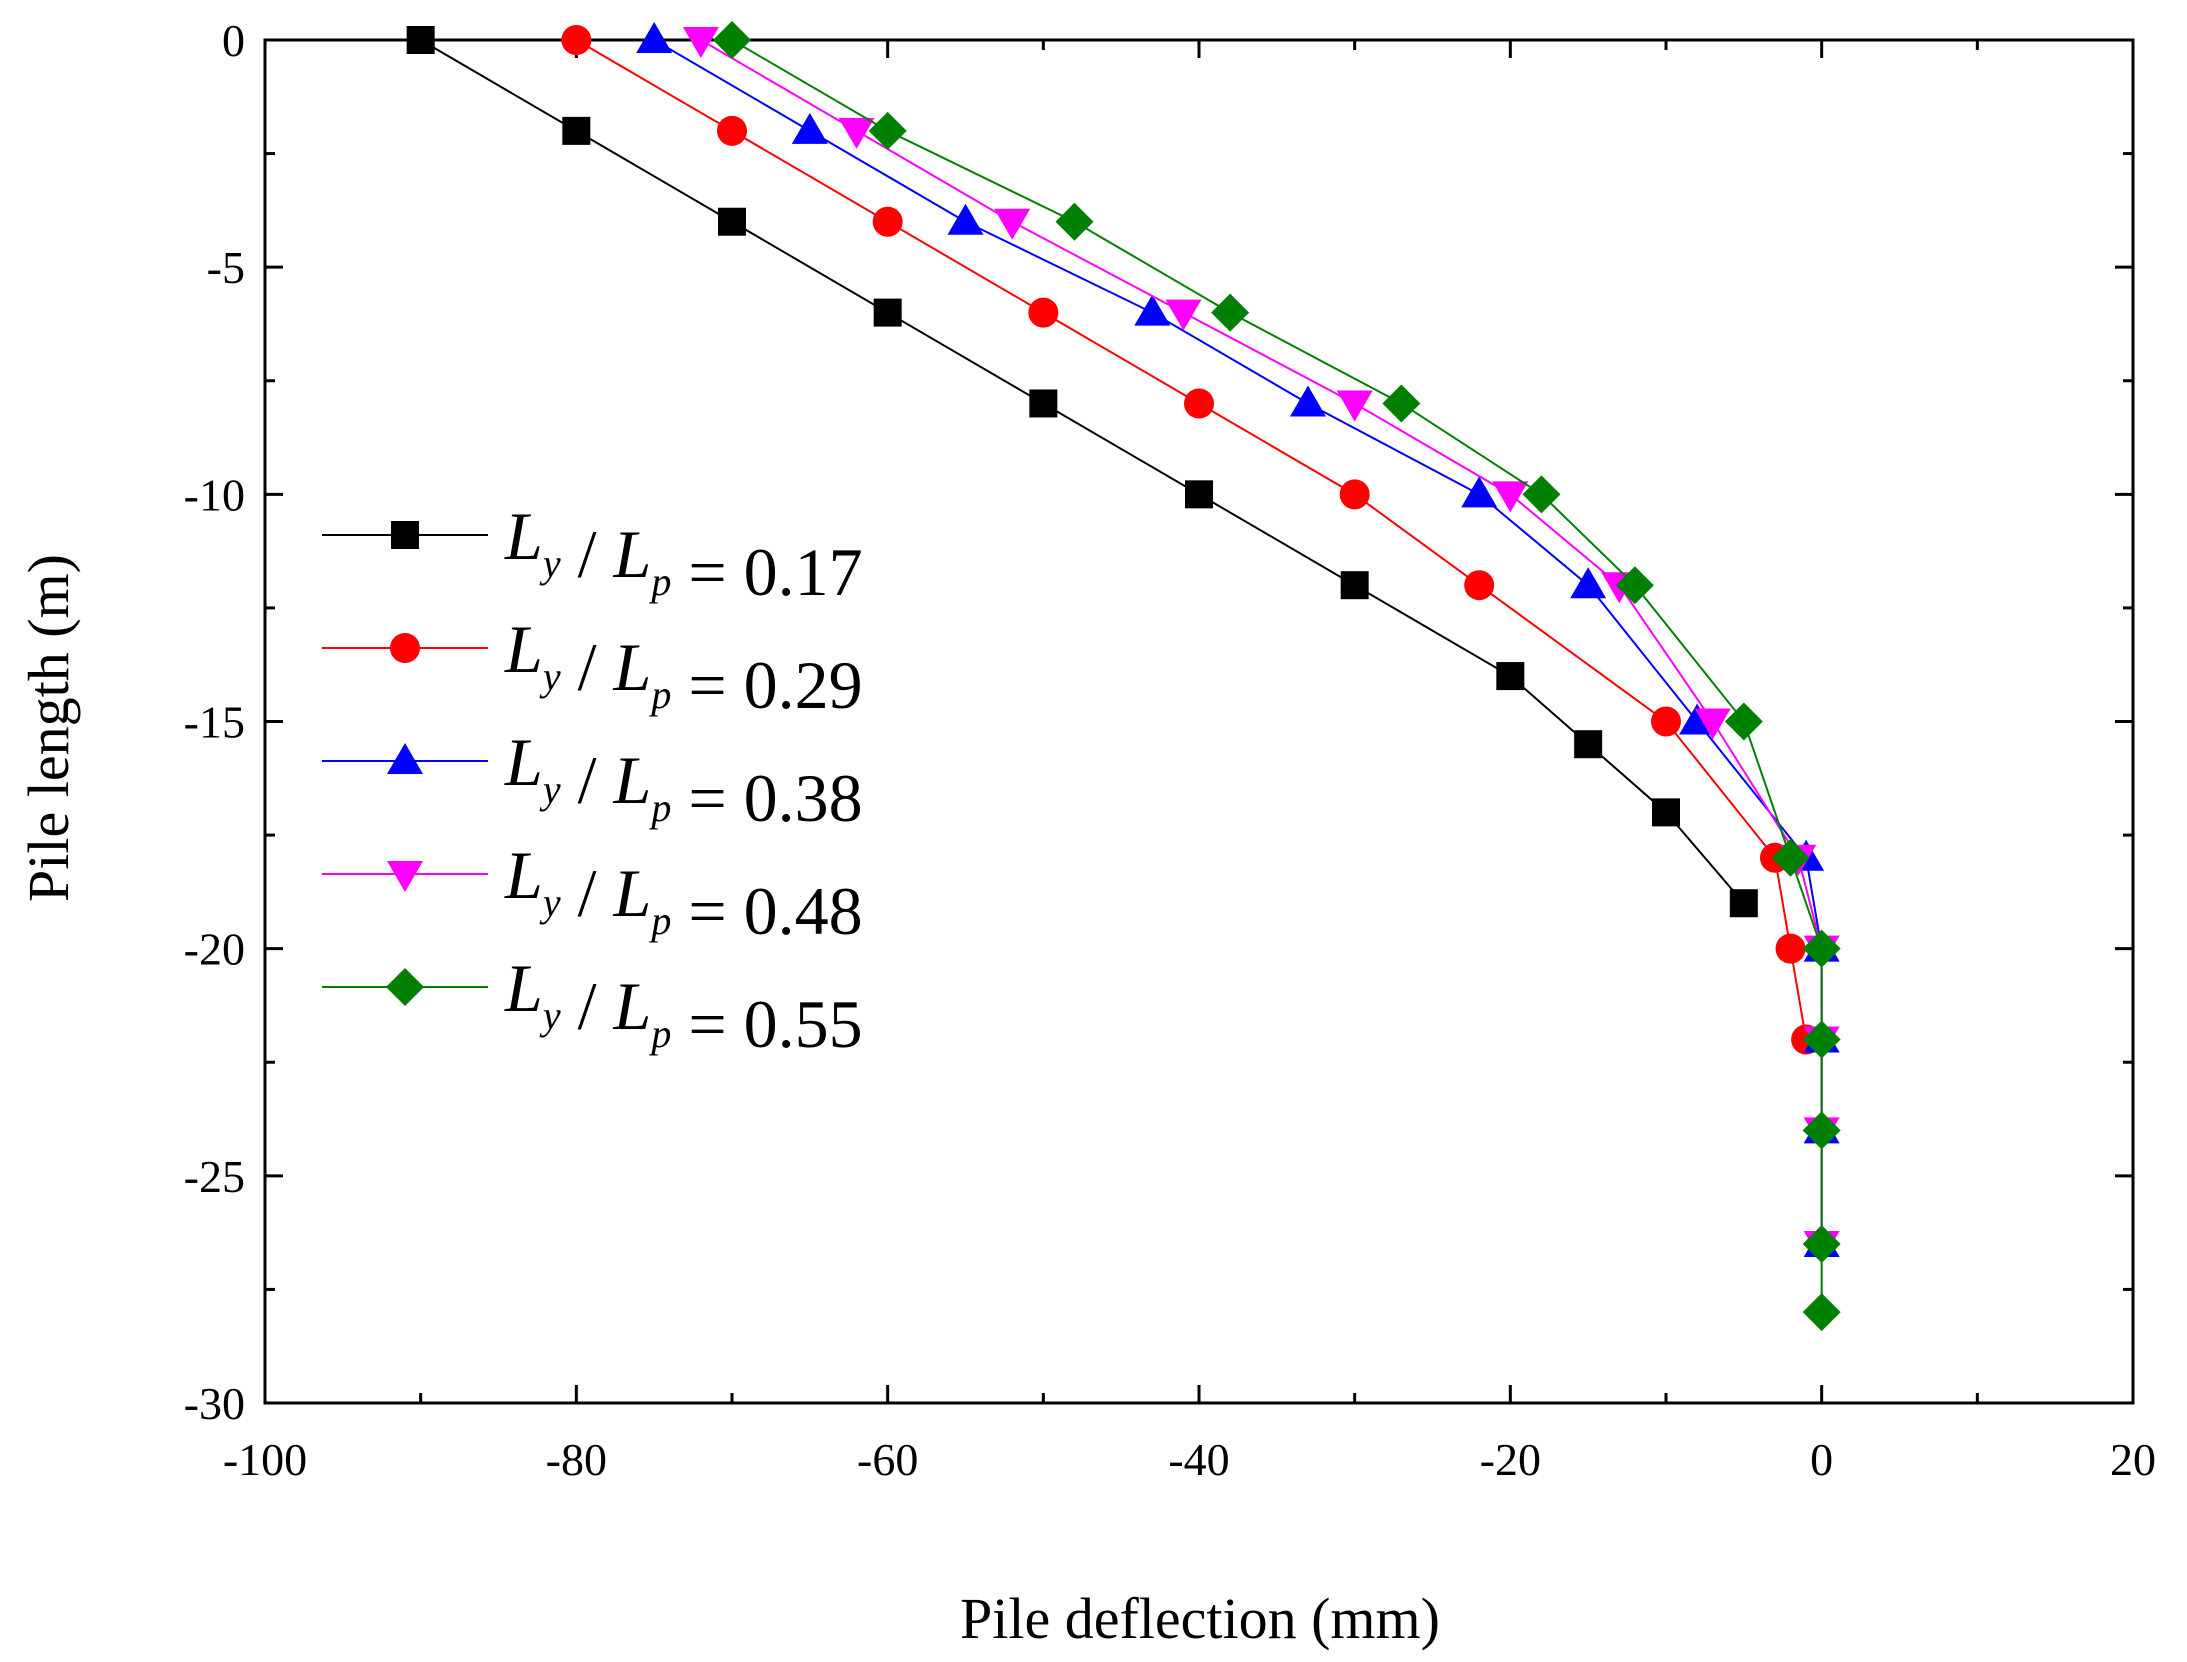 The image size is (2187, 1662). Describe the element at coordinates (766, 798) in the screenshot. I see `legend-text-part: = 0.38` at that location.